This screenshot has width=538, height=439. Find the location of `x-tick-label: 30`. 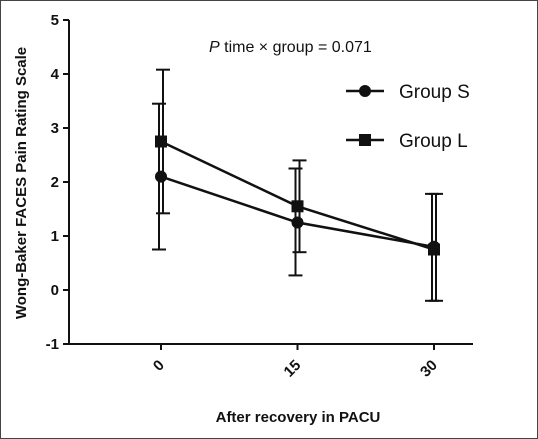

x-tick-label: 30 is located at coordinates (429, 369).